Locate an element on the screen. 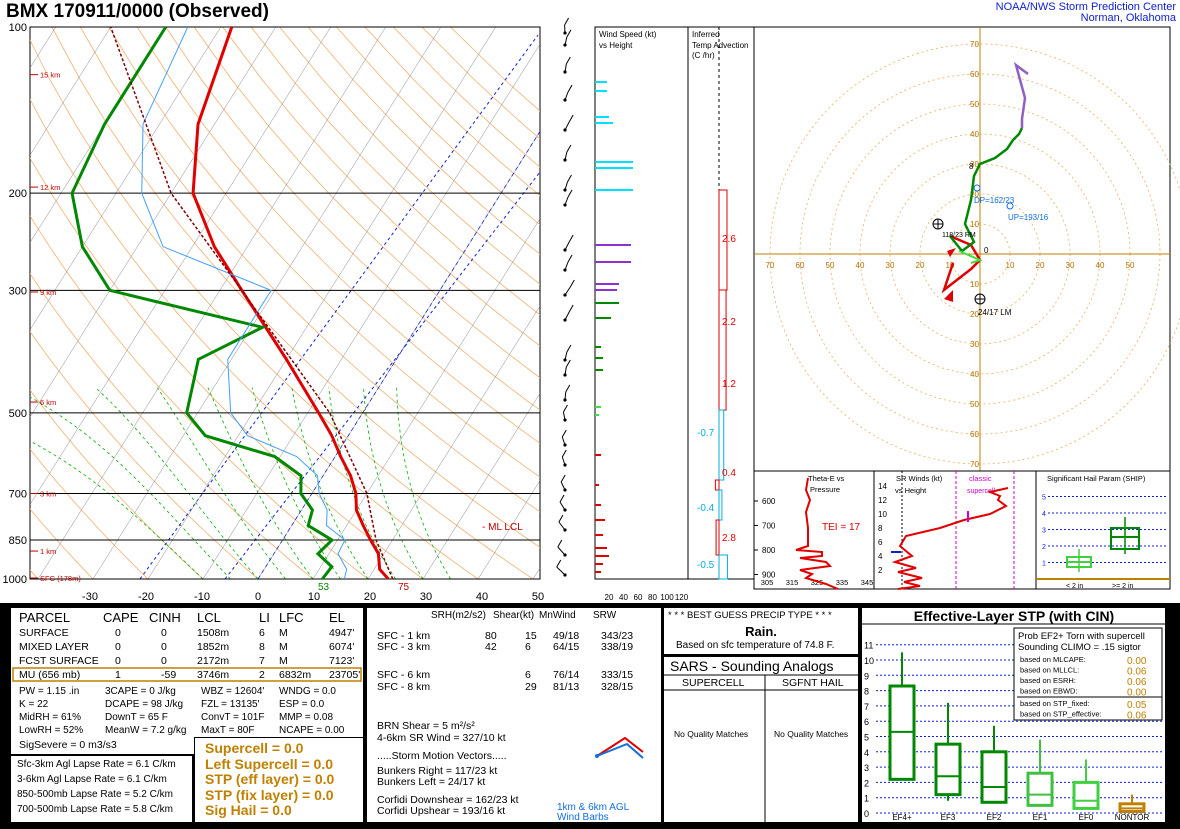 Image resolution: width=1180 pixels, height=829 pixels. parcel-cell: 2172m is located at coordinates (213, 661).